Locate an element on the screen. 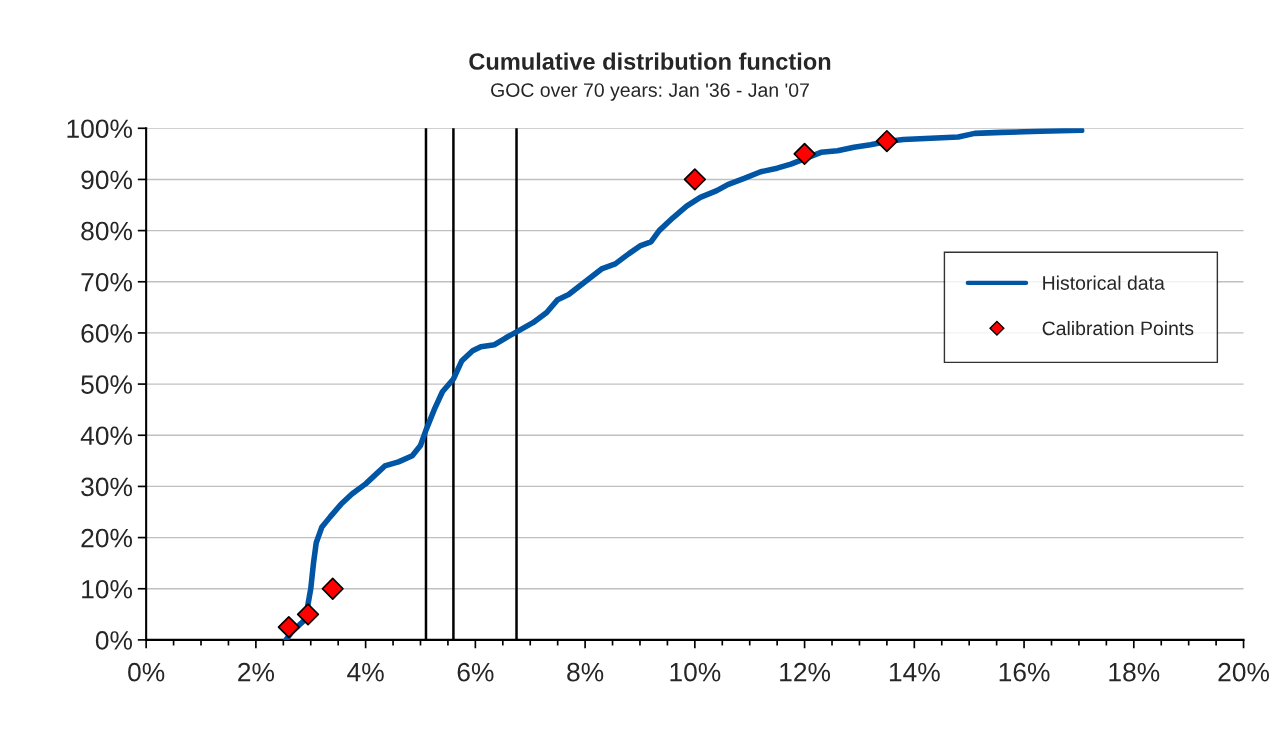 The height and width of the screenshot is (733, 1282). y-tick-label: 10% is located at coordinates (107, 589).